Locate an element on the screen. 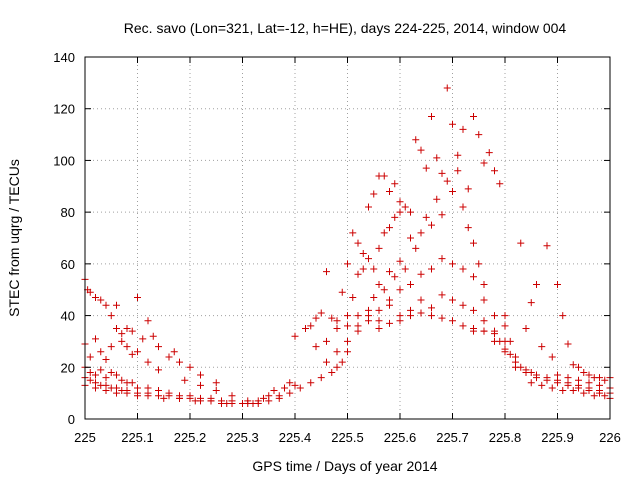  x-tick-label: 225.3 is located at coordinates (242, 437).